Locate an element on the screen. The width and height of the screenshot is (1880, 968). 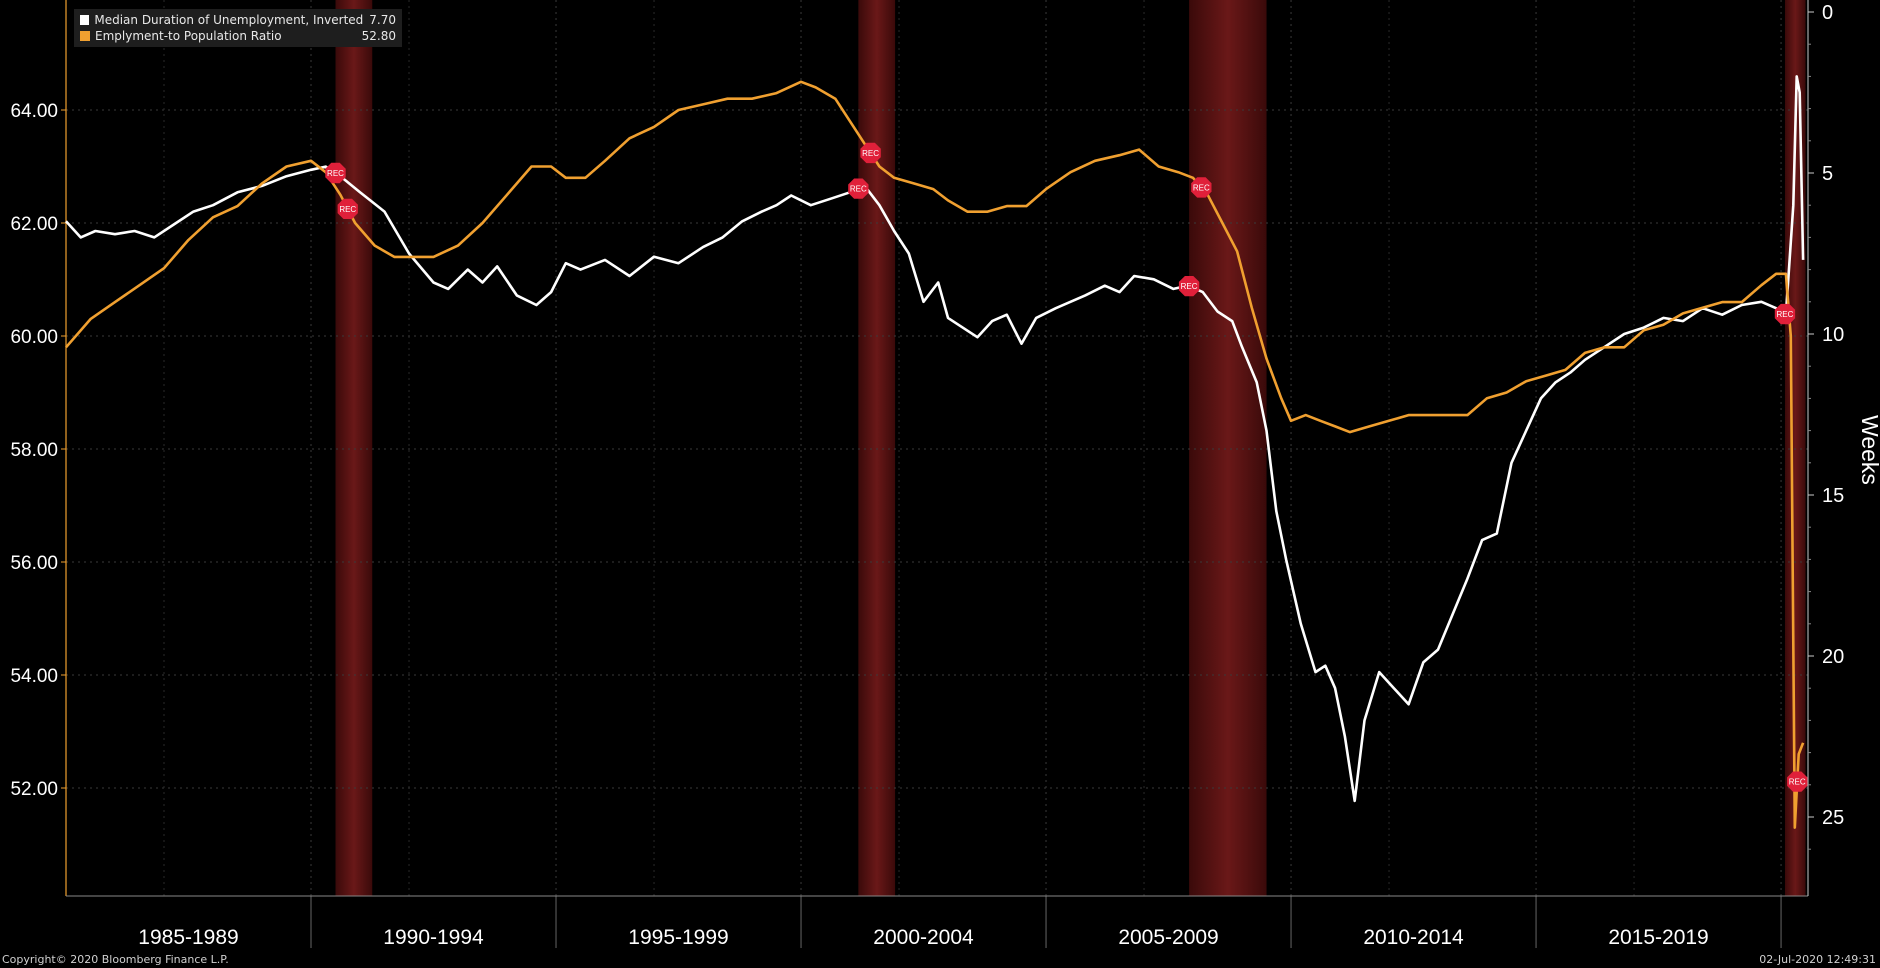
x-period-label: 1990-1994 is located at coordinates (433, 937).